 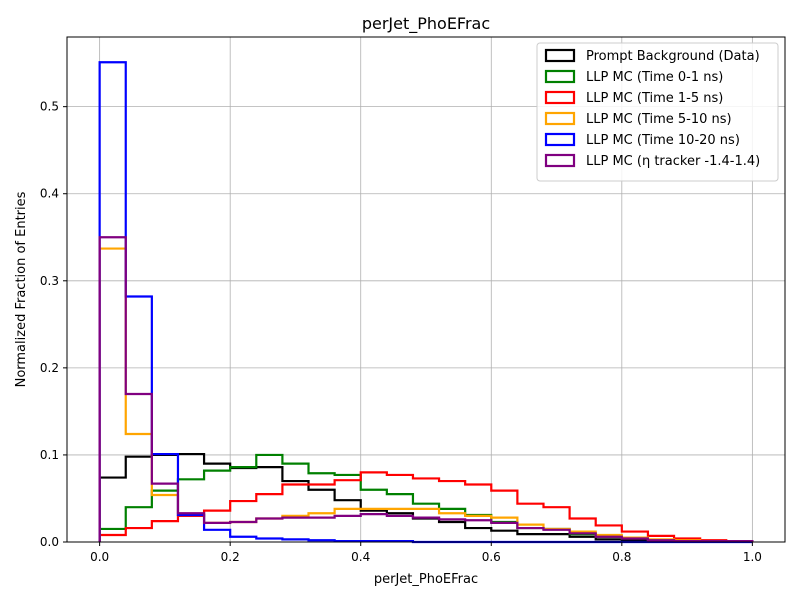 I want to click on legend-label-5: LLP MC (Time 10-20 ns), so click(x=663, y=140).